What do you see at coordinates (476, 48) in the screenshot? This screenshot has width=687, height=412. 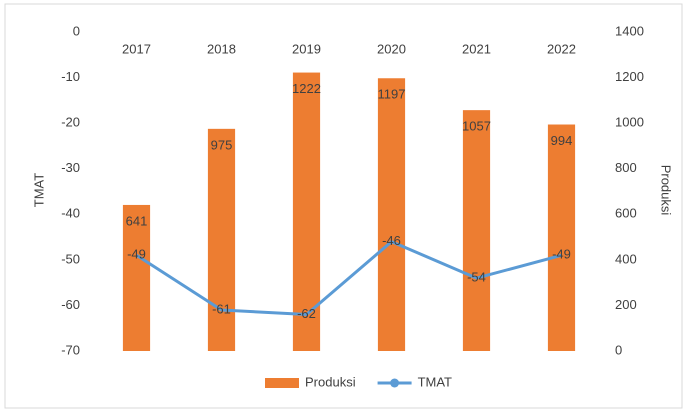 I see `x-tick-label: 2021` at bounding box center [476, 48].